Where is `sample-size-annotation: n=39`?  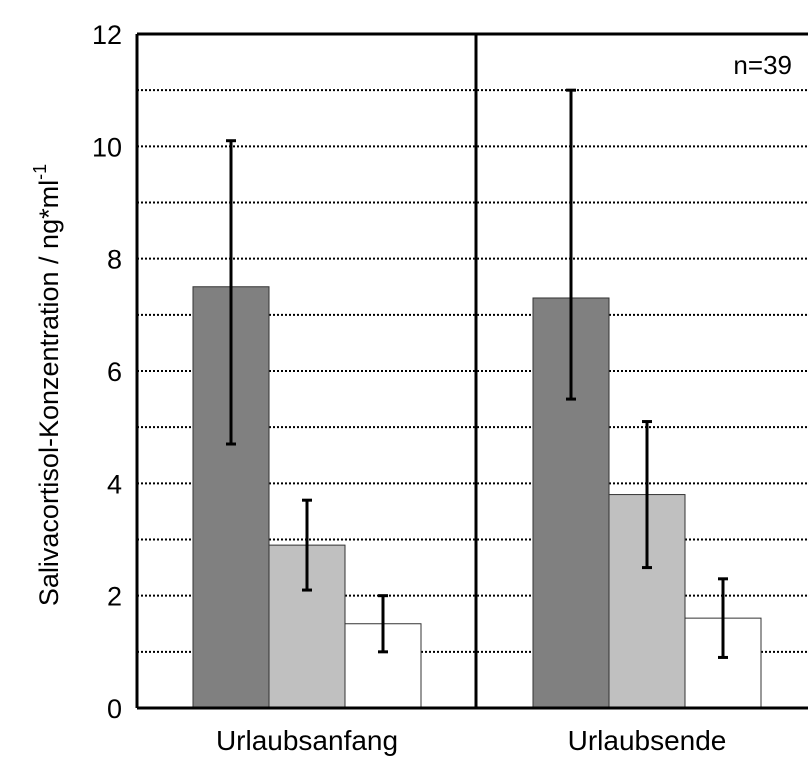
sample-size-annotation: n=39 is located at coordinates (762, 65).